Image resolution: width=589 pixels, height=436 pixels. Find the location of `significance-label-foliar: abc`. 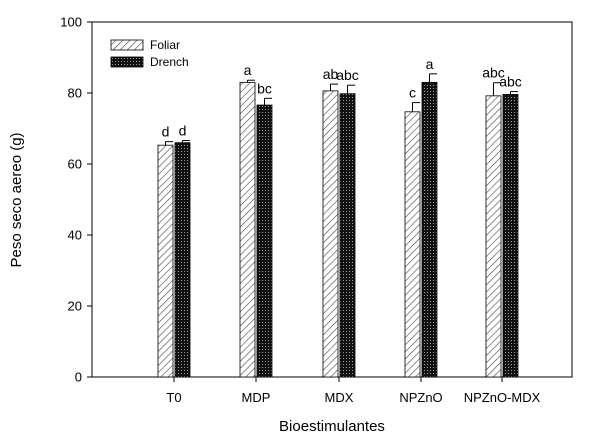

significance-label-foliar: abc is located at coordinates (493, 73).